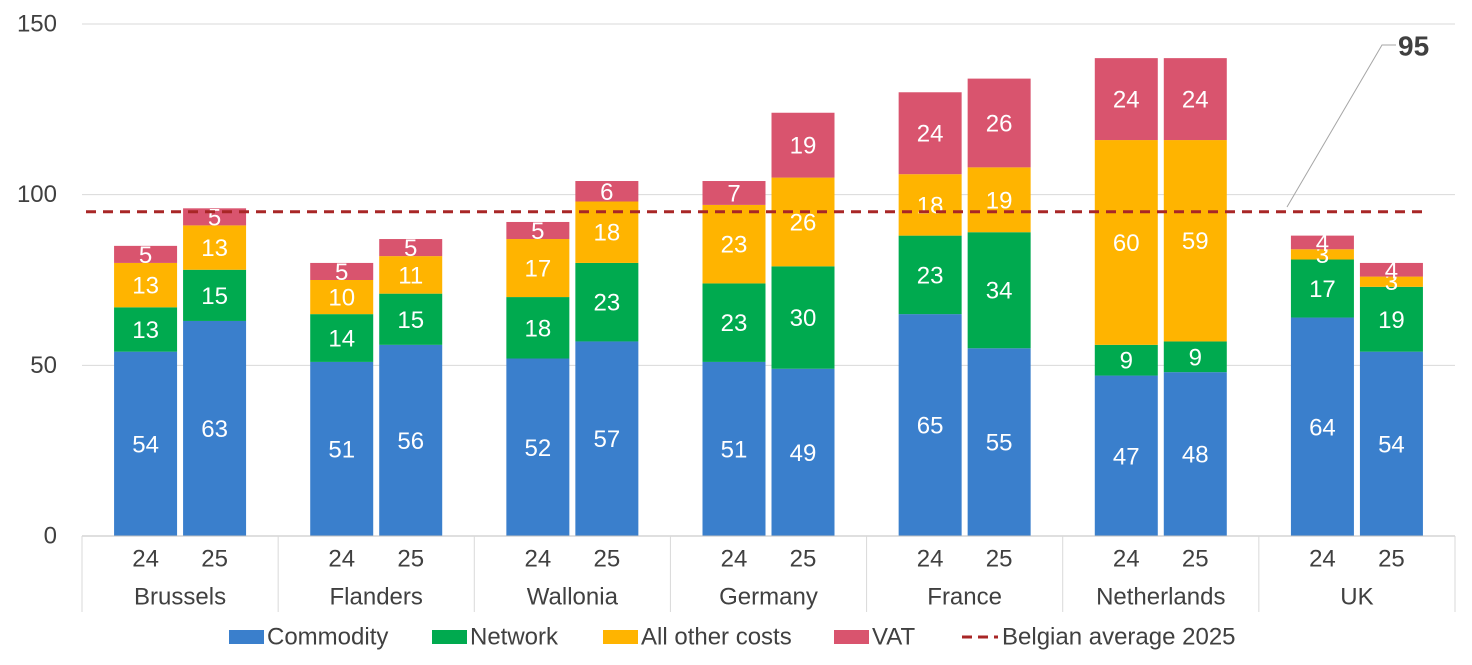  What do you see at coordinates (37, 280) in the screenshot?
I see `y-axis-ticks: 0 50 100 150` at bounding box center [37, 280].